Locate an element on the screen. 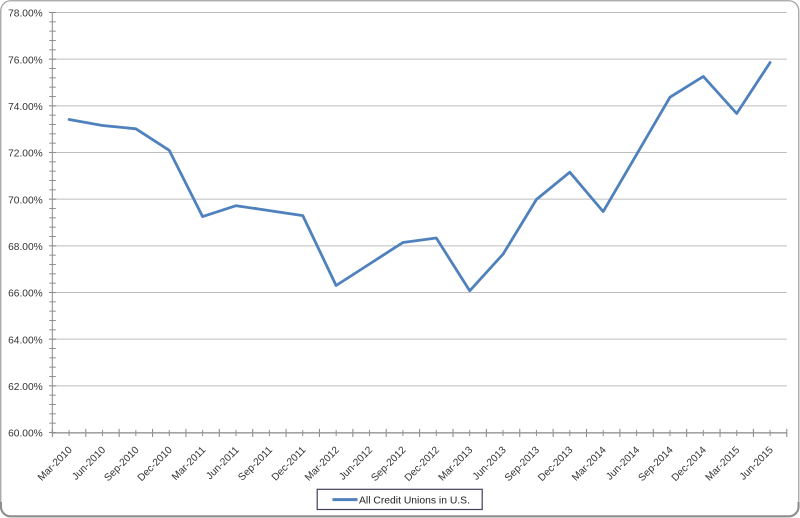 This screenshot has height=518, width=800. svg-text: 74.00% is located at coordinates (25, 107).